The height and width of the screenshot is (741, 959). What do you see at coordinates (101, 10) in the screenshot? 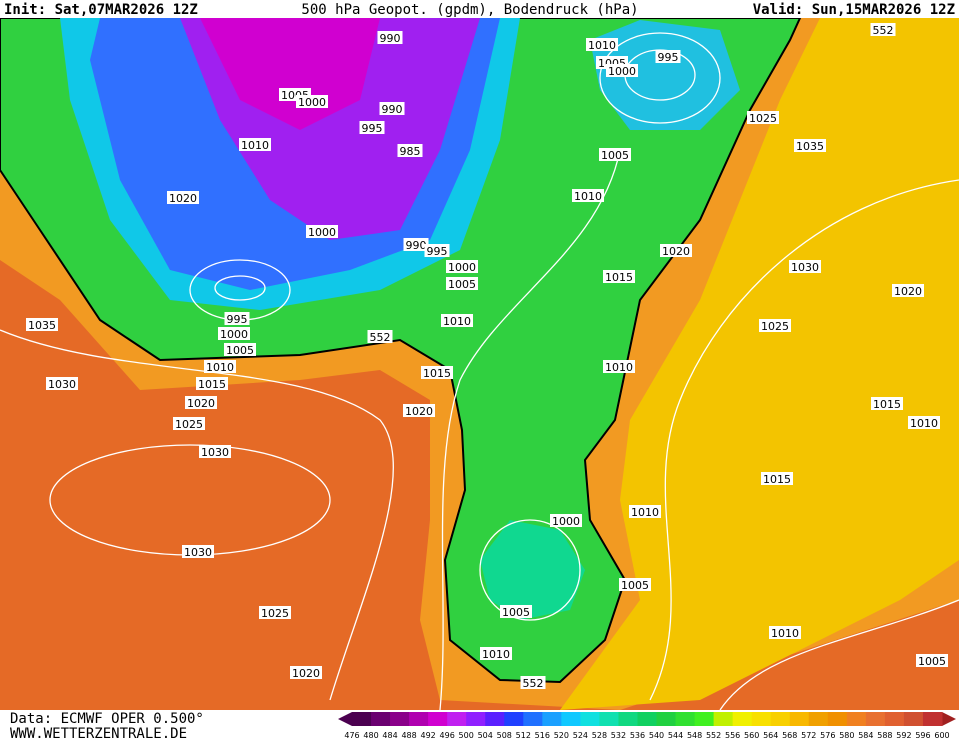
I see `init-label: Init: Sat,07MAR2026 12Z` at bounding box center [101, 10].